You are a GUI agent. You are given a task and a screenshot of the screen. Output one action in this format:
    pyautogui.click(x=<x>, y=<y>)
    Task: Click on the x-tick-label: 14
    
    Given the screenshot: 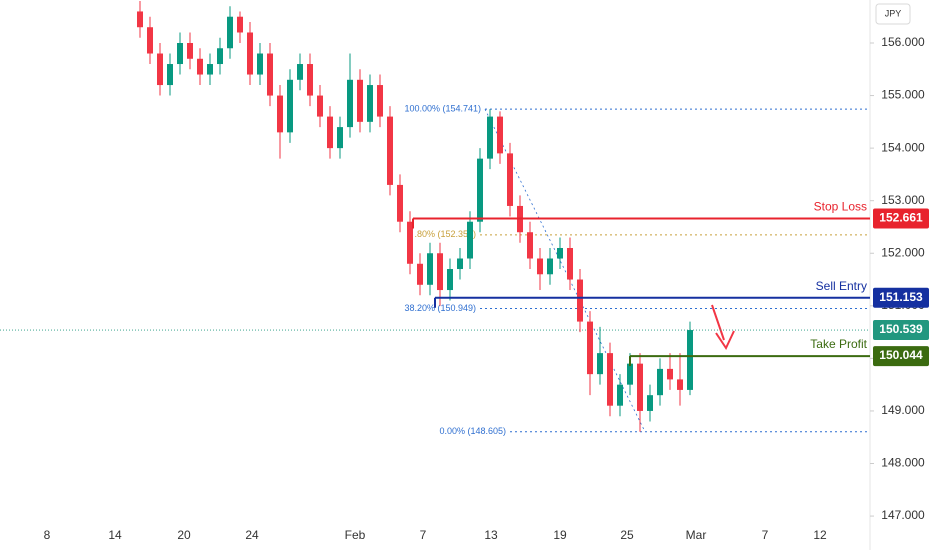 What is the action you would take?
    pyautogui.click(x=115, y=535)
    